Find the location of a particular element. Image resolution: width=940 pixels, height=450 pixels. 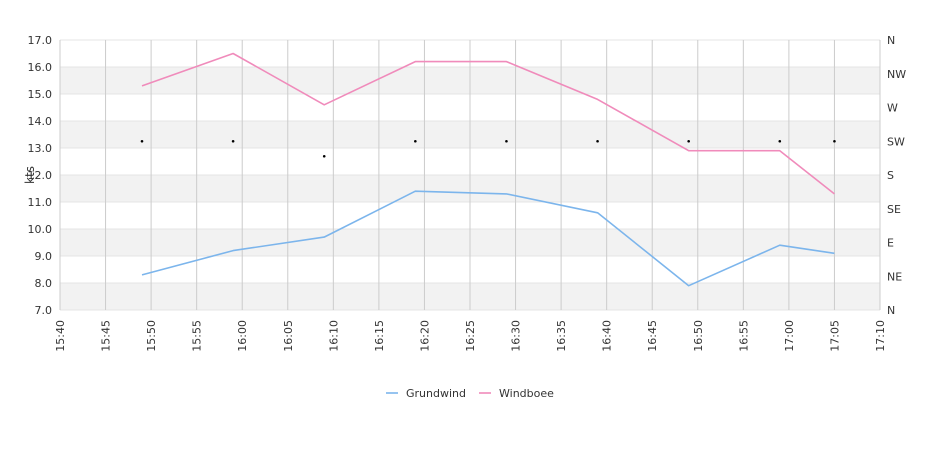

x-tick-label: 16:05 is located at coordinates (288, 336).